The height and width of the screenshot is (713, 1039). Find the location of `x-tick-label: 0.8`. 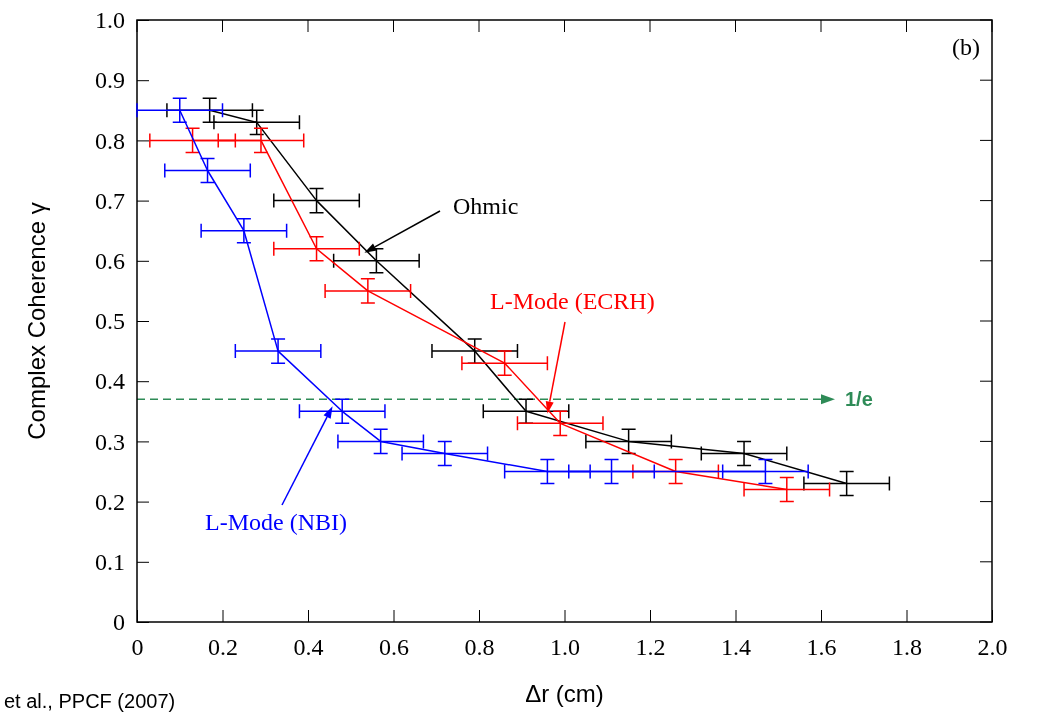

x-tick-label: 0.8 is located at coordinates (479, 647).